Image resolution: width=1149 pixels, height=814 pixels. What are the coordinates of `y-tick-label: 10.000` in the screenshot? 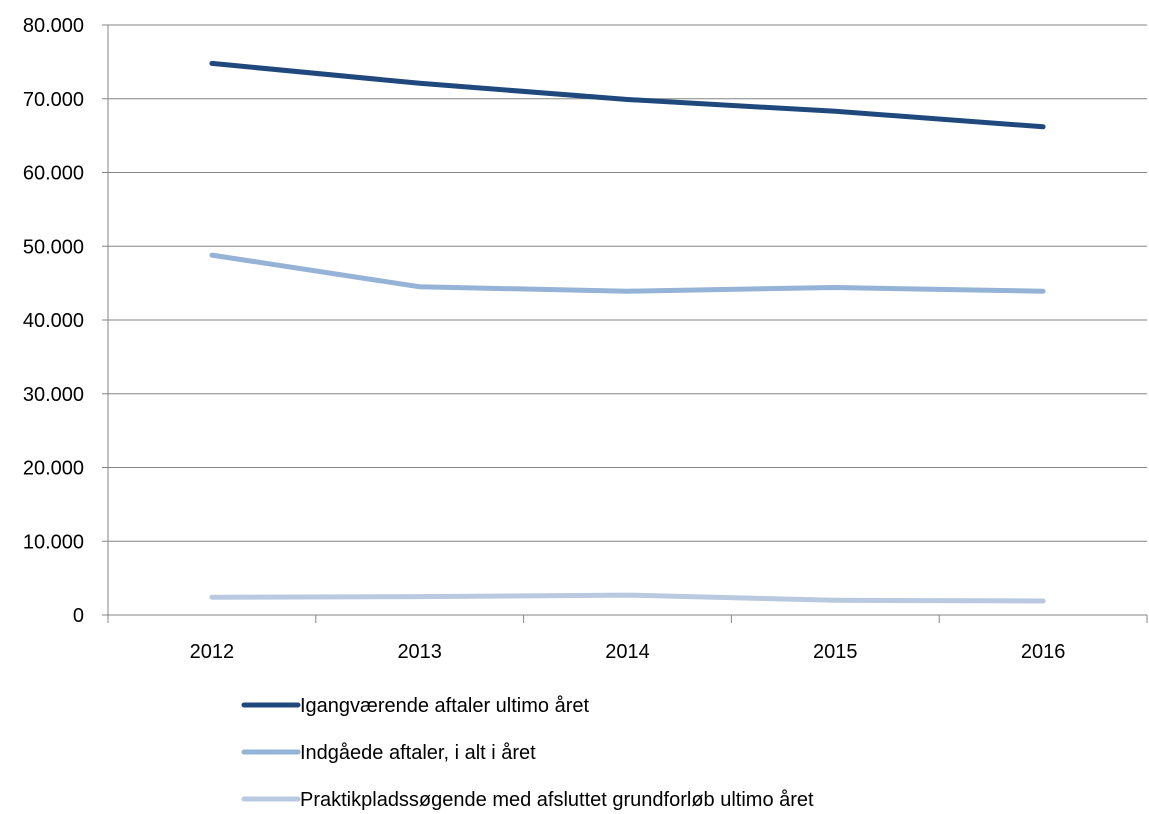 It's located at (53, 542).